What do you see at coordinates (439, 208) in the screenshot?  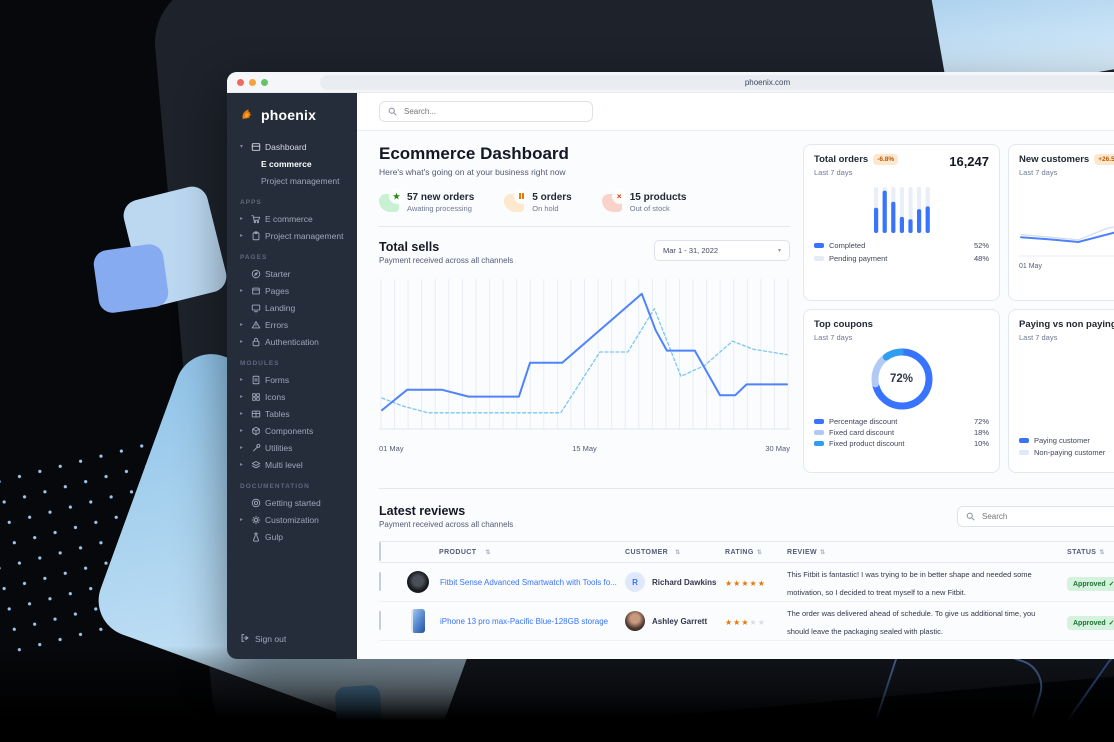 I see `stat-subtitle: Awating processing` at bounding box center [439, 208].